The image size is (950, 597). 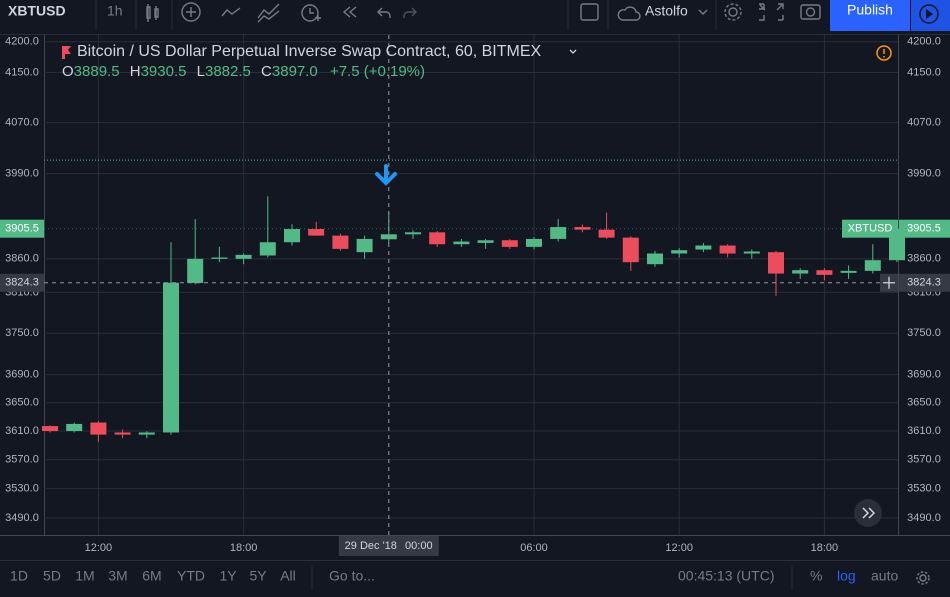 What do you see at coordinates (816, 576) in the screenshot?
I see `percent-toggle: %` at bounding box center [816, 576].